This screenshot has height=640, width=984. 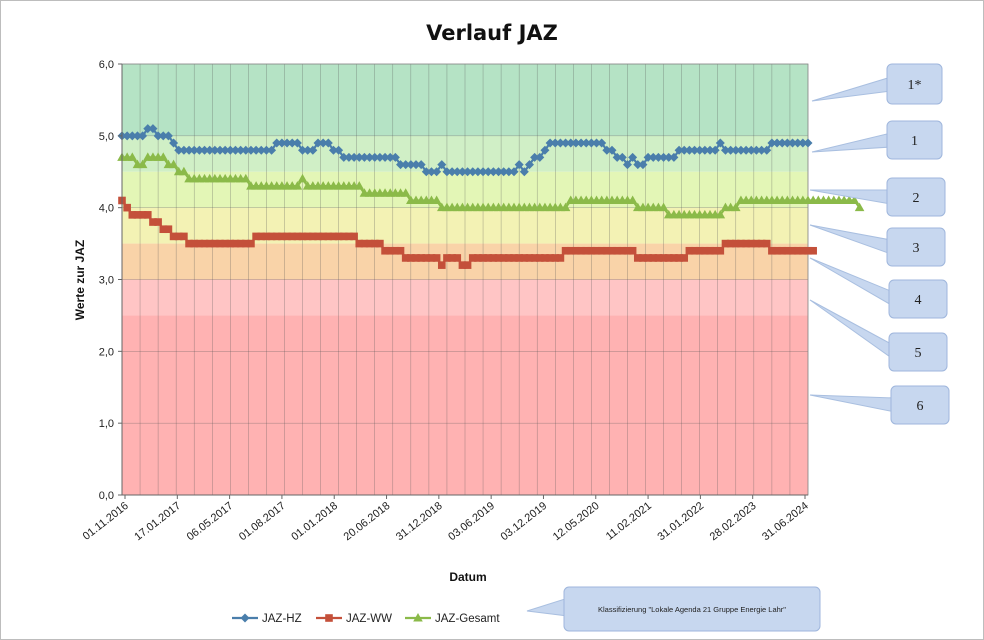 I want to click on callout-box, so click(x=914, y=140).